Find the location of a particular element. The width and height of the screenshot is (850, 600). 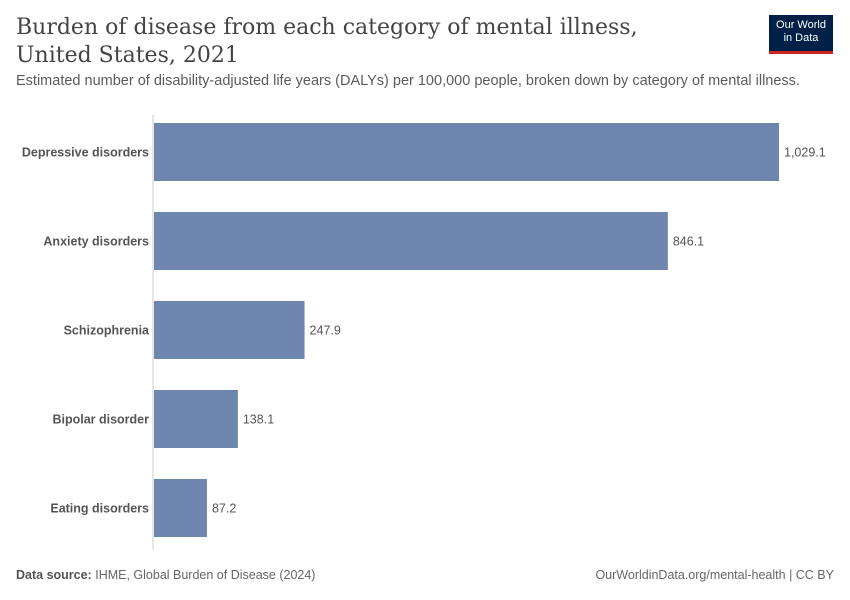

data-source-label: Data source: is located at coordinates (54, 575).